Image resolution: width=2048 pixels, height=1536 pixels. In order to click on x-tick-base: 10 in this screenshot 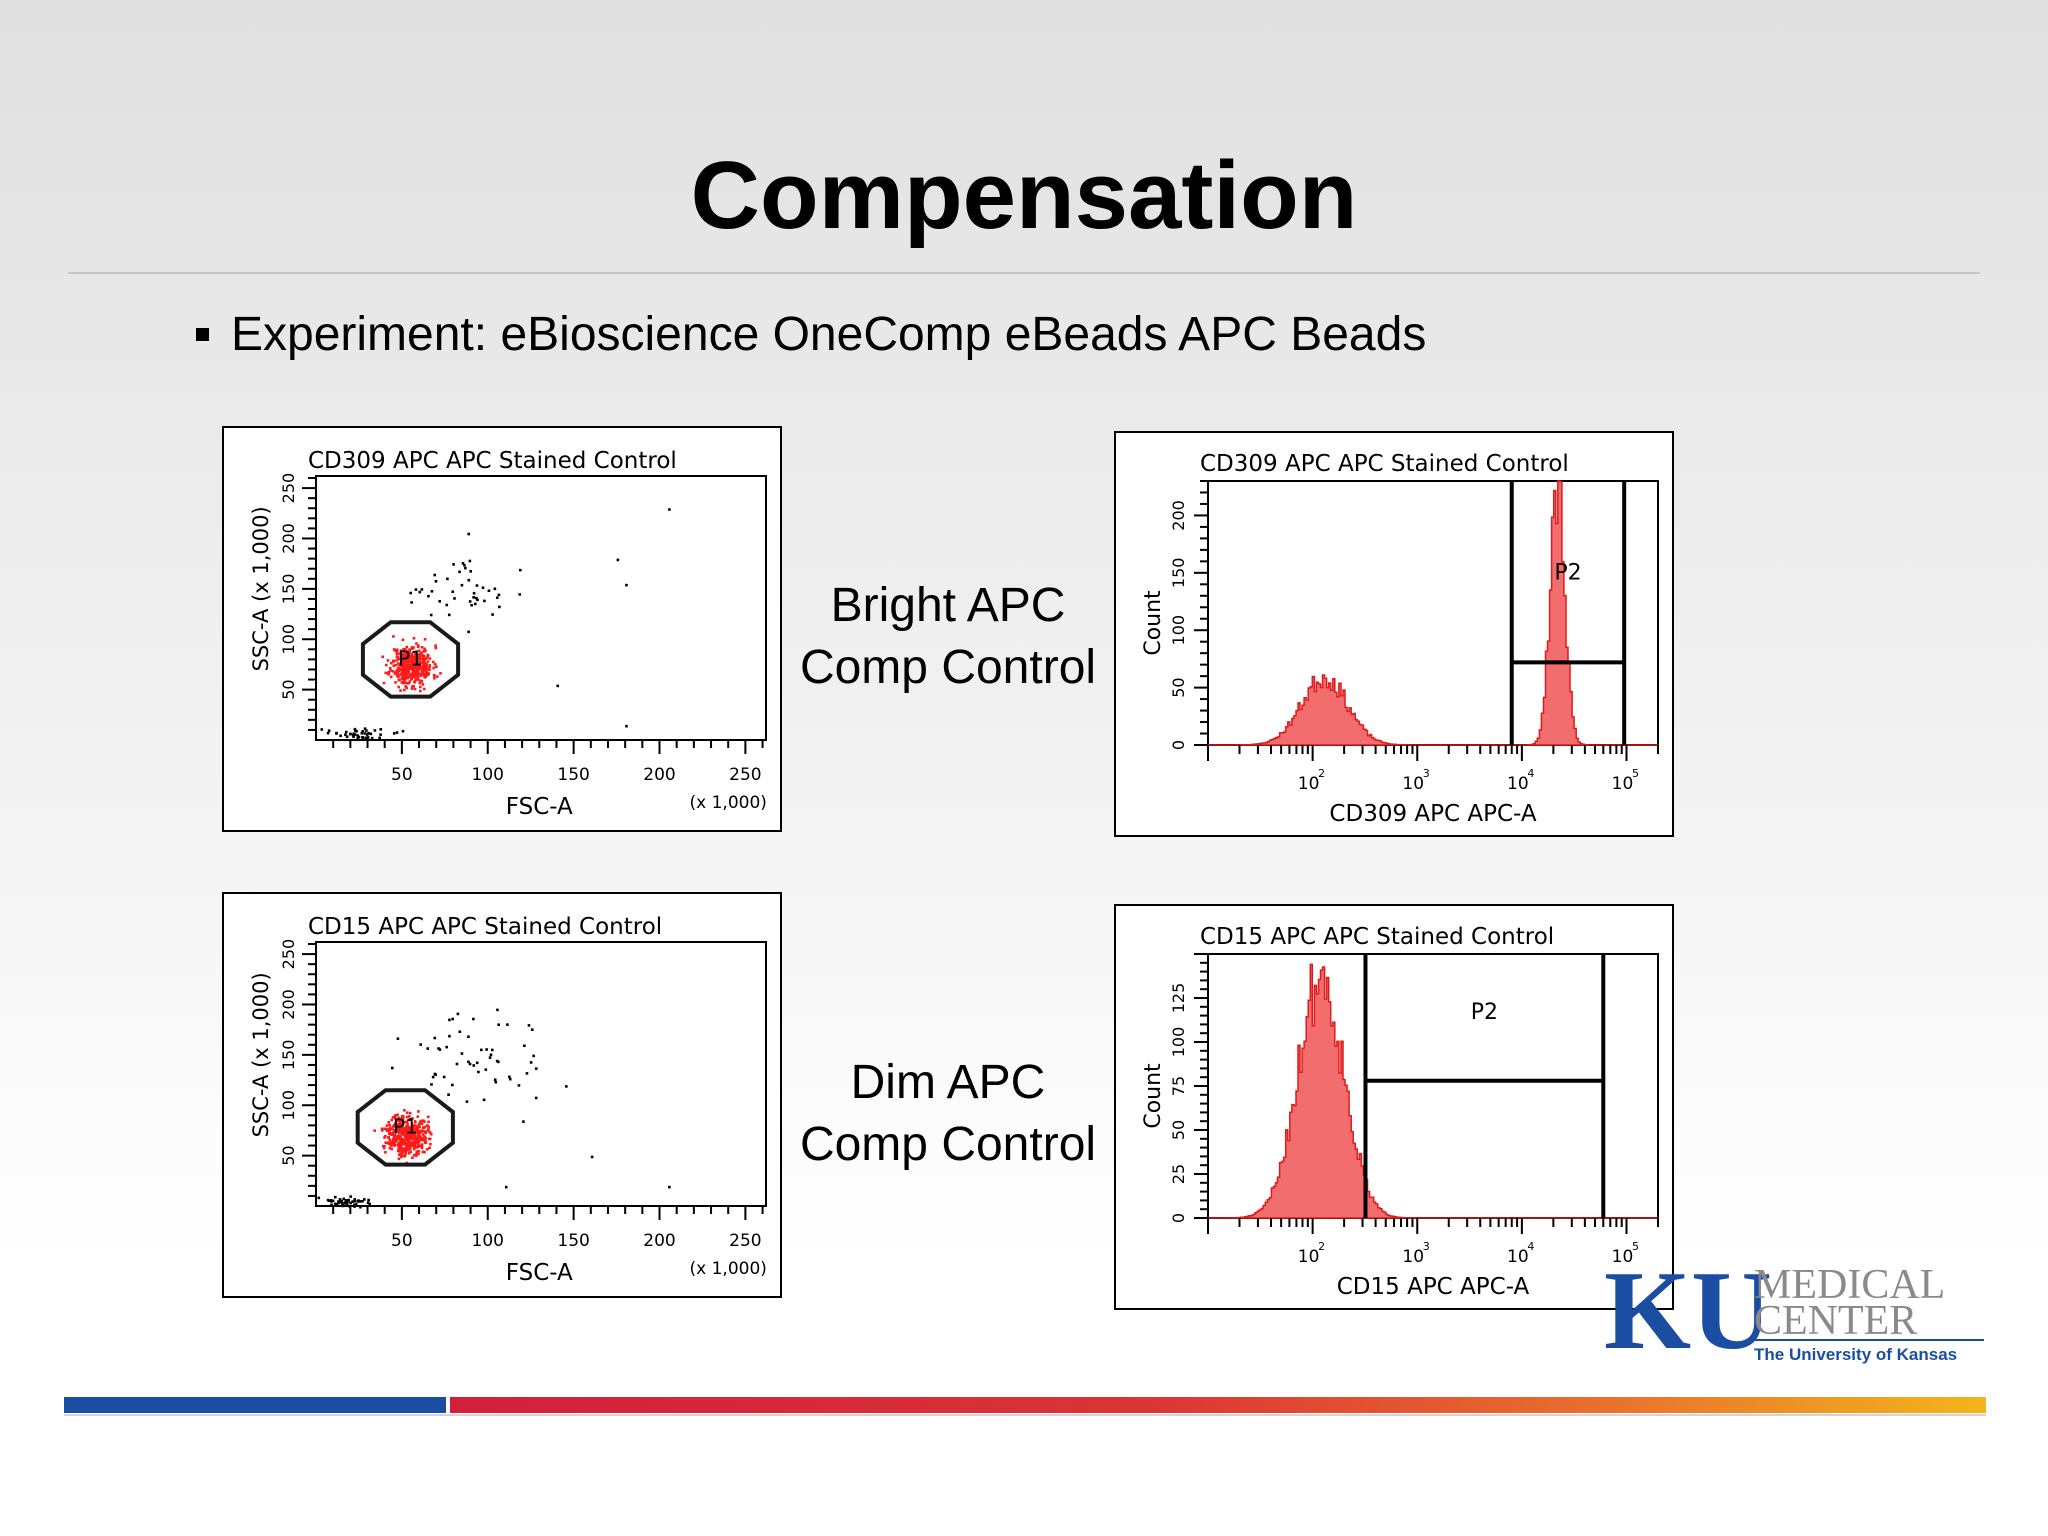, I will do `click(1518, 784)`.